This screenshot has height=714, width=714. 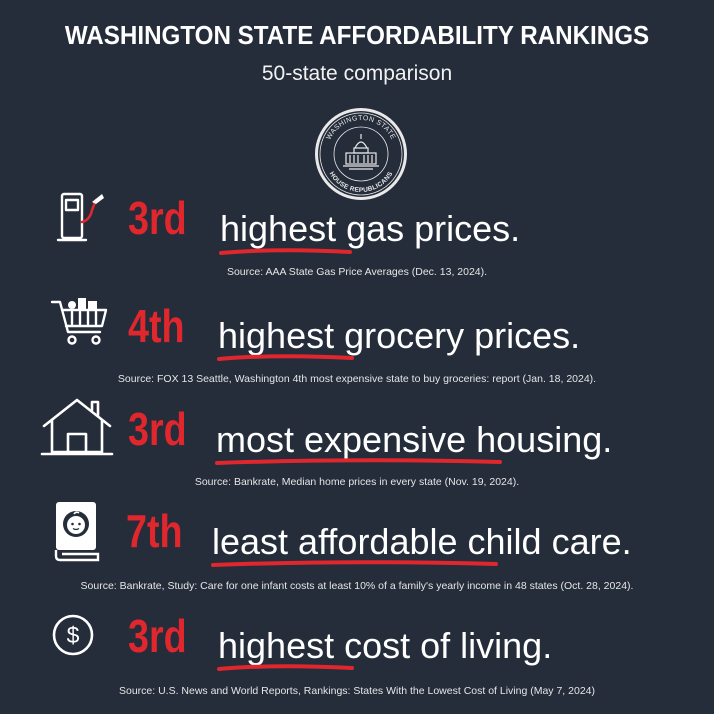 What do you see at coordinates (357, 73) in the screenshot?
I see `page-subtitle: 50-state comparison` at bounding box center [357, 73].